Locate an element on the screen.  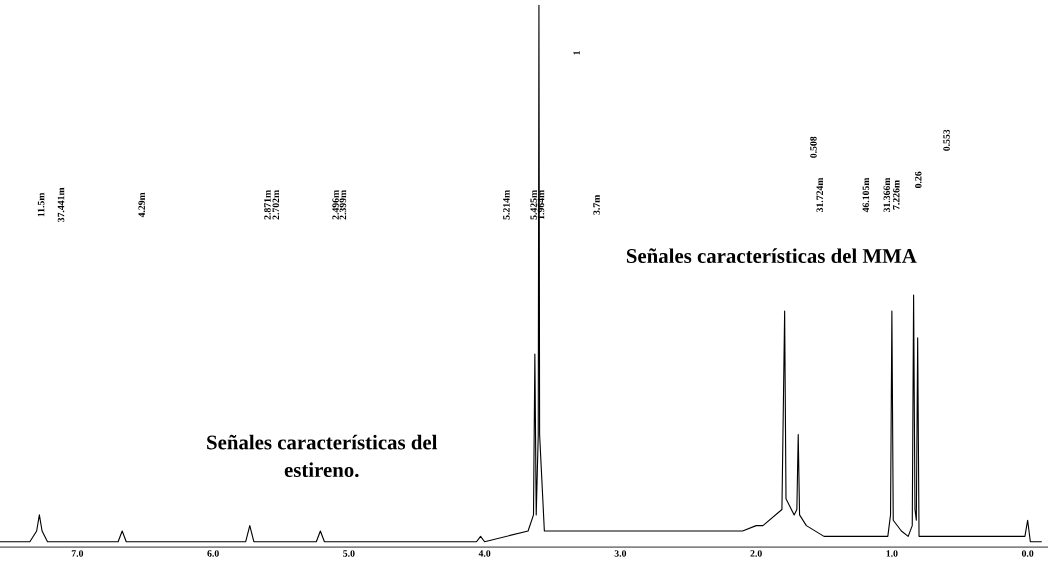
x-tick-label: 6.0 is located at coordinates (213, 553).